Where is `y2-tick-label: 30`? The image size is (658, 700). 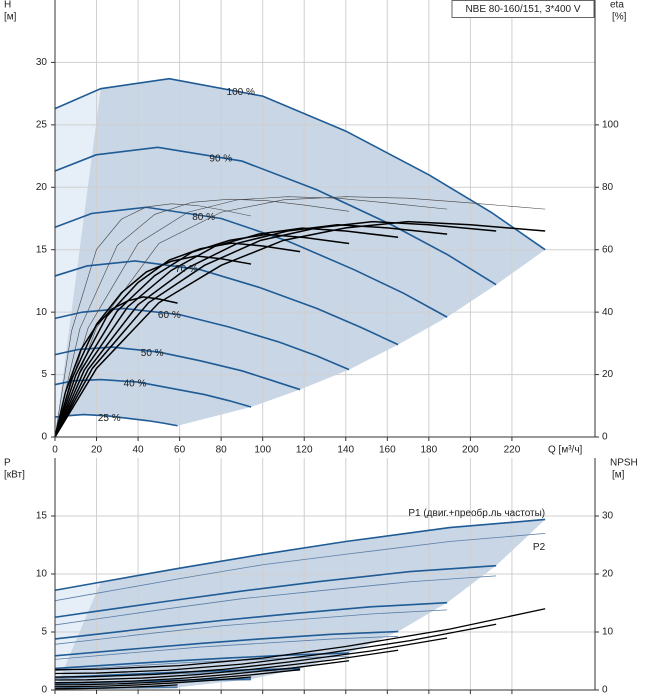 y2-tick-label: 30 is located at coordinates (608, 516).